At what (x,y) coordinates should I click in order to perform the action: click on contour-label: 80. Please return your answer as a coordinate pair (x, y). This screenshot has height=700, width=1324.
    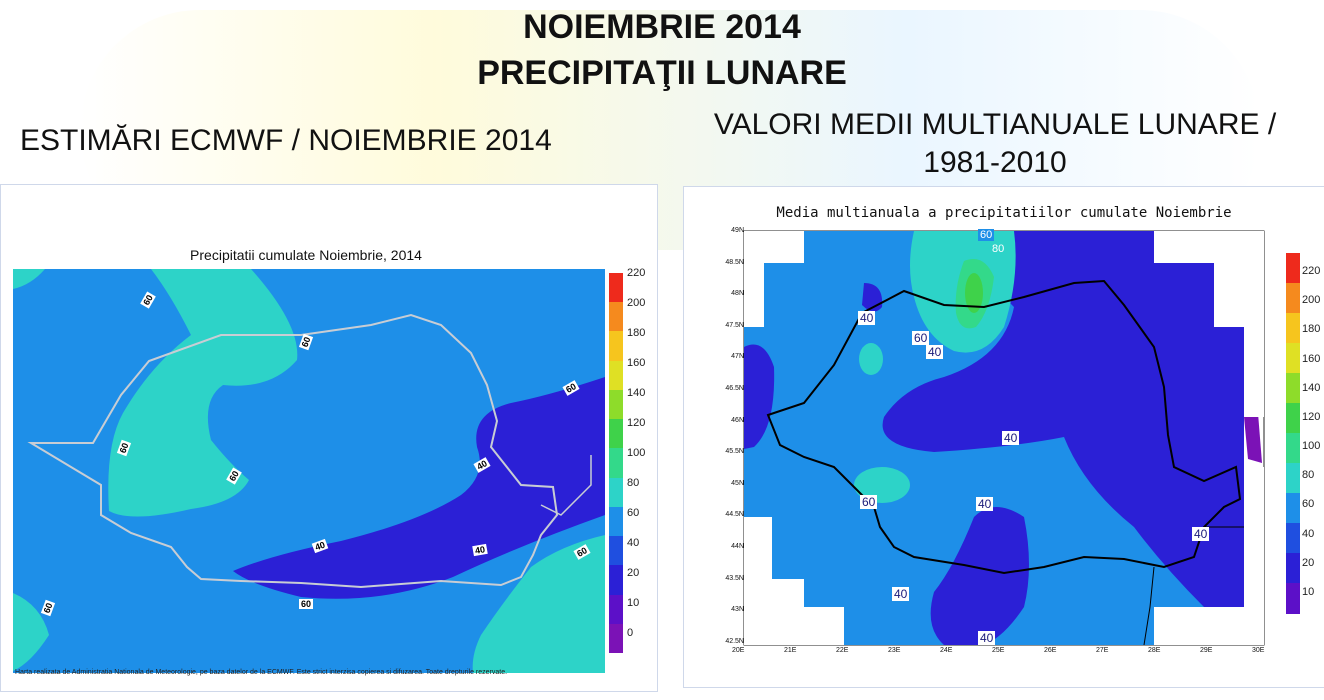
    Looking at the image, I should click on (998, 249).